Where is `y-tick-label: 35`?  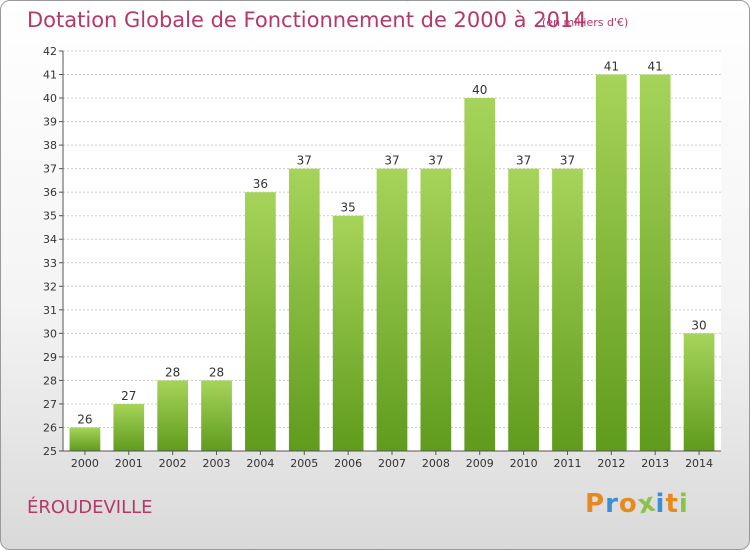
y-tick-label: 35 is located at coordinates (50, 216).